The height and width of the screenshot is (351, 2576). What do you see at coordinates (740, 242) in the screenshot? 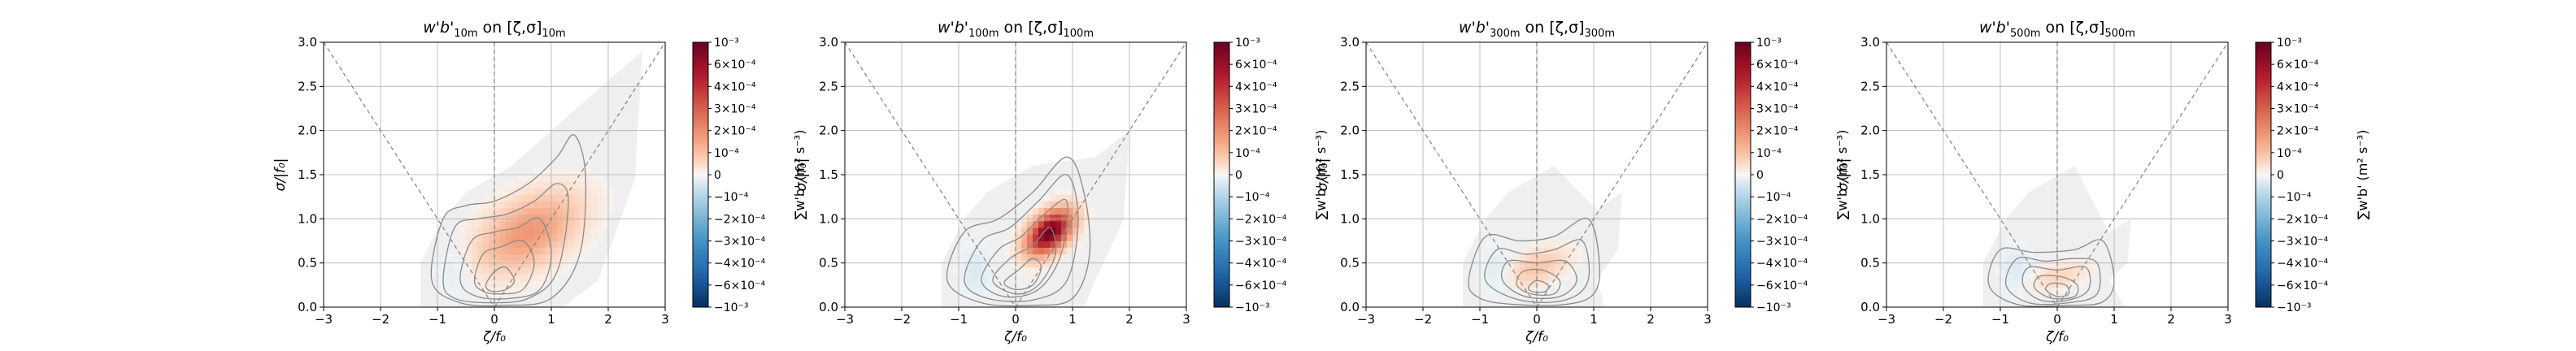
I see `colorbar-tick-label: −3×10⁻⁴` at bounding box center [740, 242].